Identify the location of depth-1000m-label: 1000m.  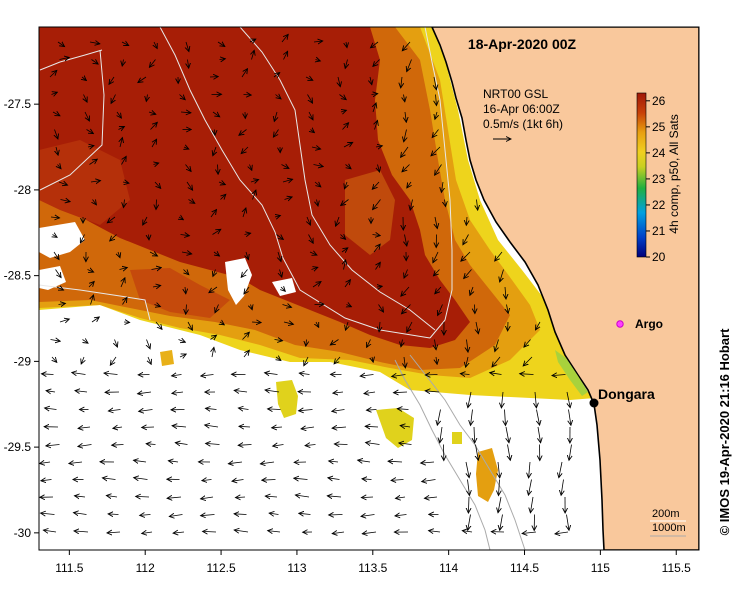
(669, 528).